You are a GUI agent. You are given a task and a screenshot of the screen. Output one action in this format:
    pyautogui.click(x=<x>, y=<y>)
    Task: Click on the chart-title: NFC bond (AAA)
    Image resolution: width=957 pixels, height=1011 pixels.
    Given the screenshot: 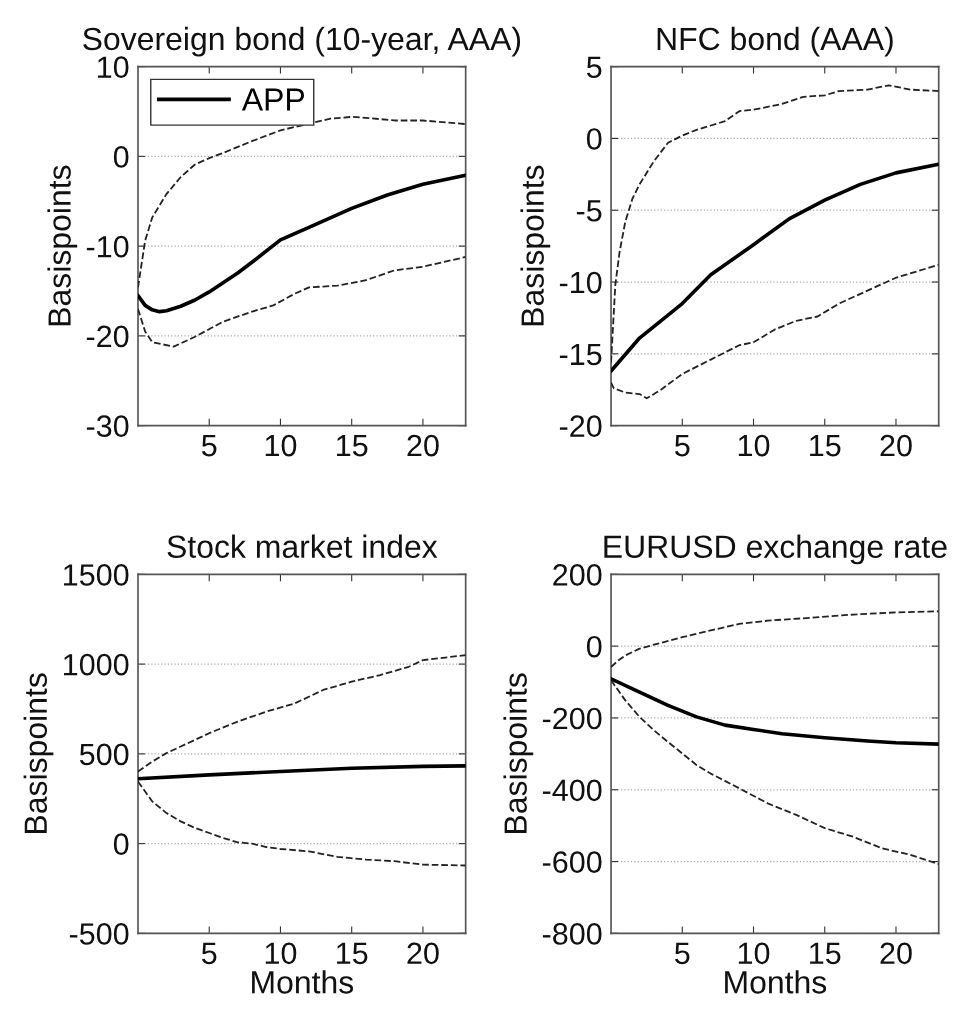 What is the action you would take?
    pyautogui.click(x=775, y=41)
    